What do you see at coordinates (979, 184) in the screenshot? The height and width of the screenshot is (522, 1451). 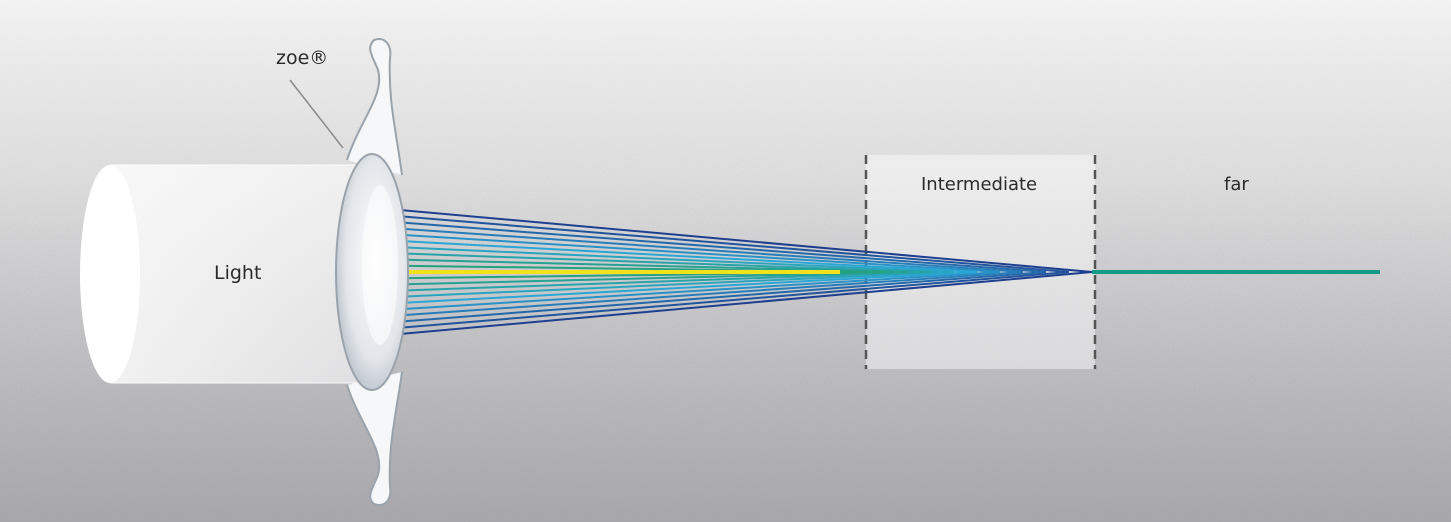 I see `intermediate-zone-label: Intermediate` at bounding box center [979, 184].